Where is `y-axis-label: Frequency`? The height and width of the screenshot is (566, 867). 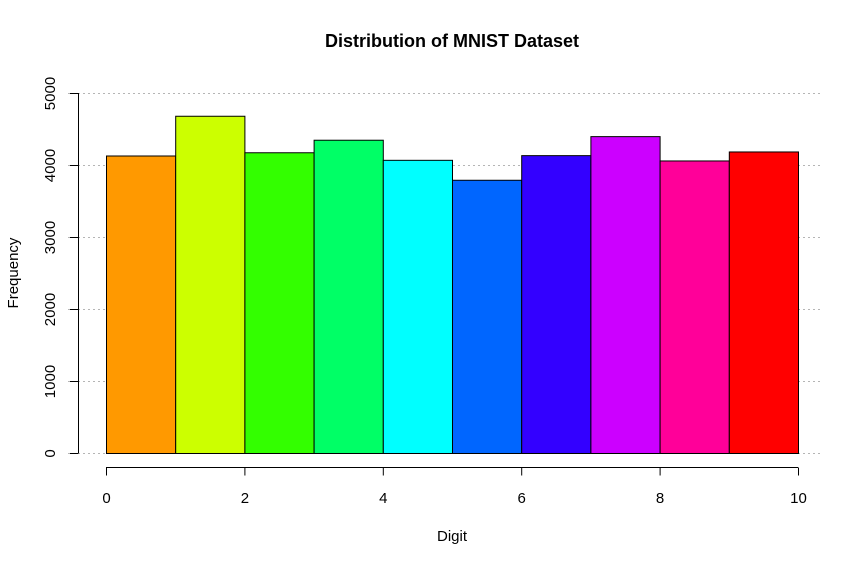
y-axis-label: Frequency is located at coordinates (13, 272).